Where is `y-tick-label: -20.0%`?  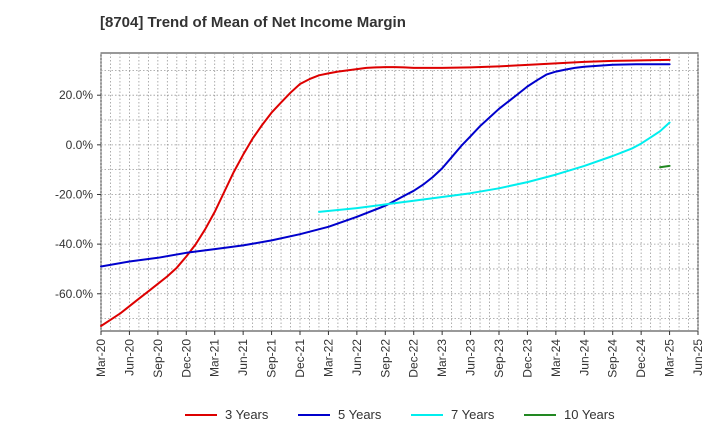
y-tick-label: -20.0% is located at coordinates (74, 194).